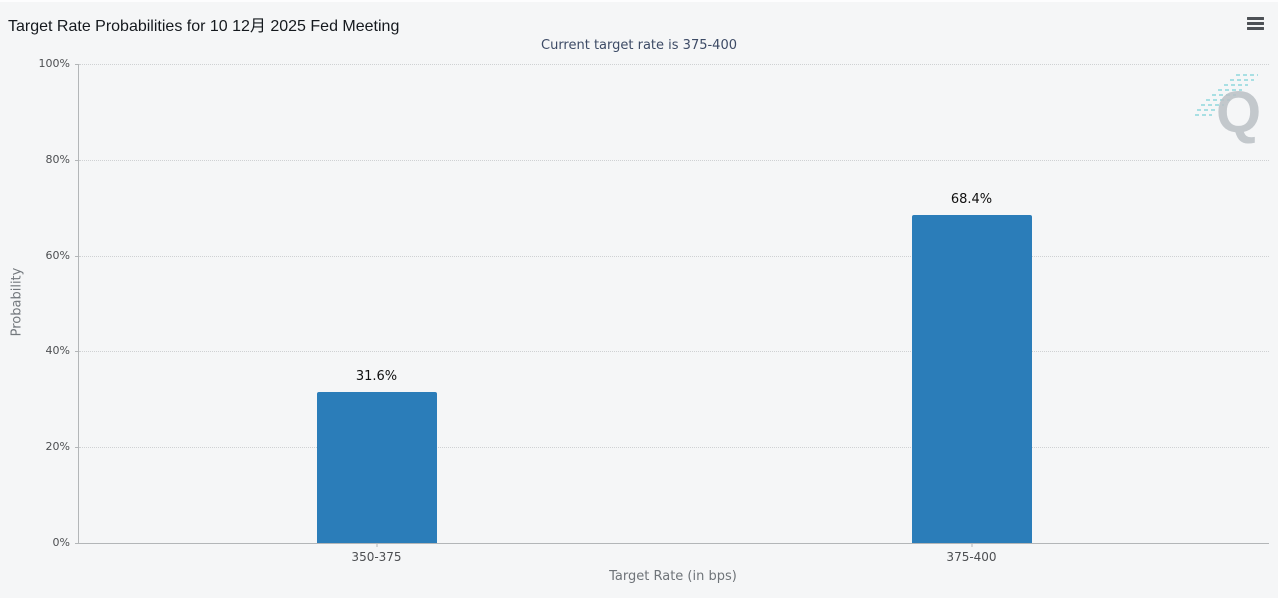 The height and width of the screenshot is (598, 1278). I want to click on y-axis-tick-label: 100%, so click(54, 63).